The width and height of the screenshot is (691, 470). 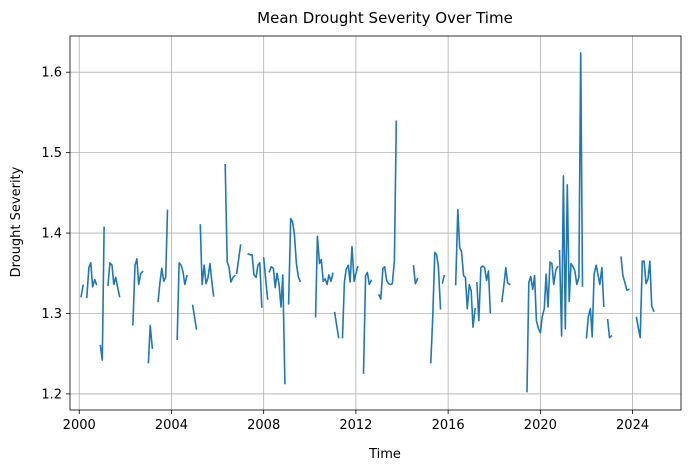 I want to click on chart-title: Mean Drought Severity Over Time, so click(x=385, y=18).